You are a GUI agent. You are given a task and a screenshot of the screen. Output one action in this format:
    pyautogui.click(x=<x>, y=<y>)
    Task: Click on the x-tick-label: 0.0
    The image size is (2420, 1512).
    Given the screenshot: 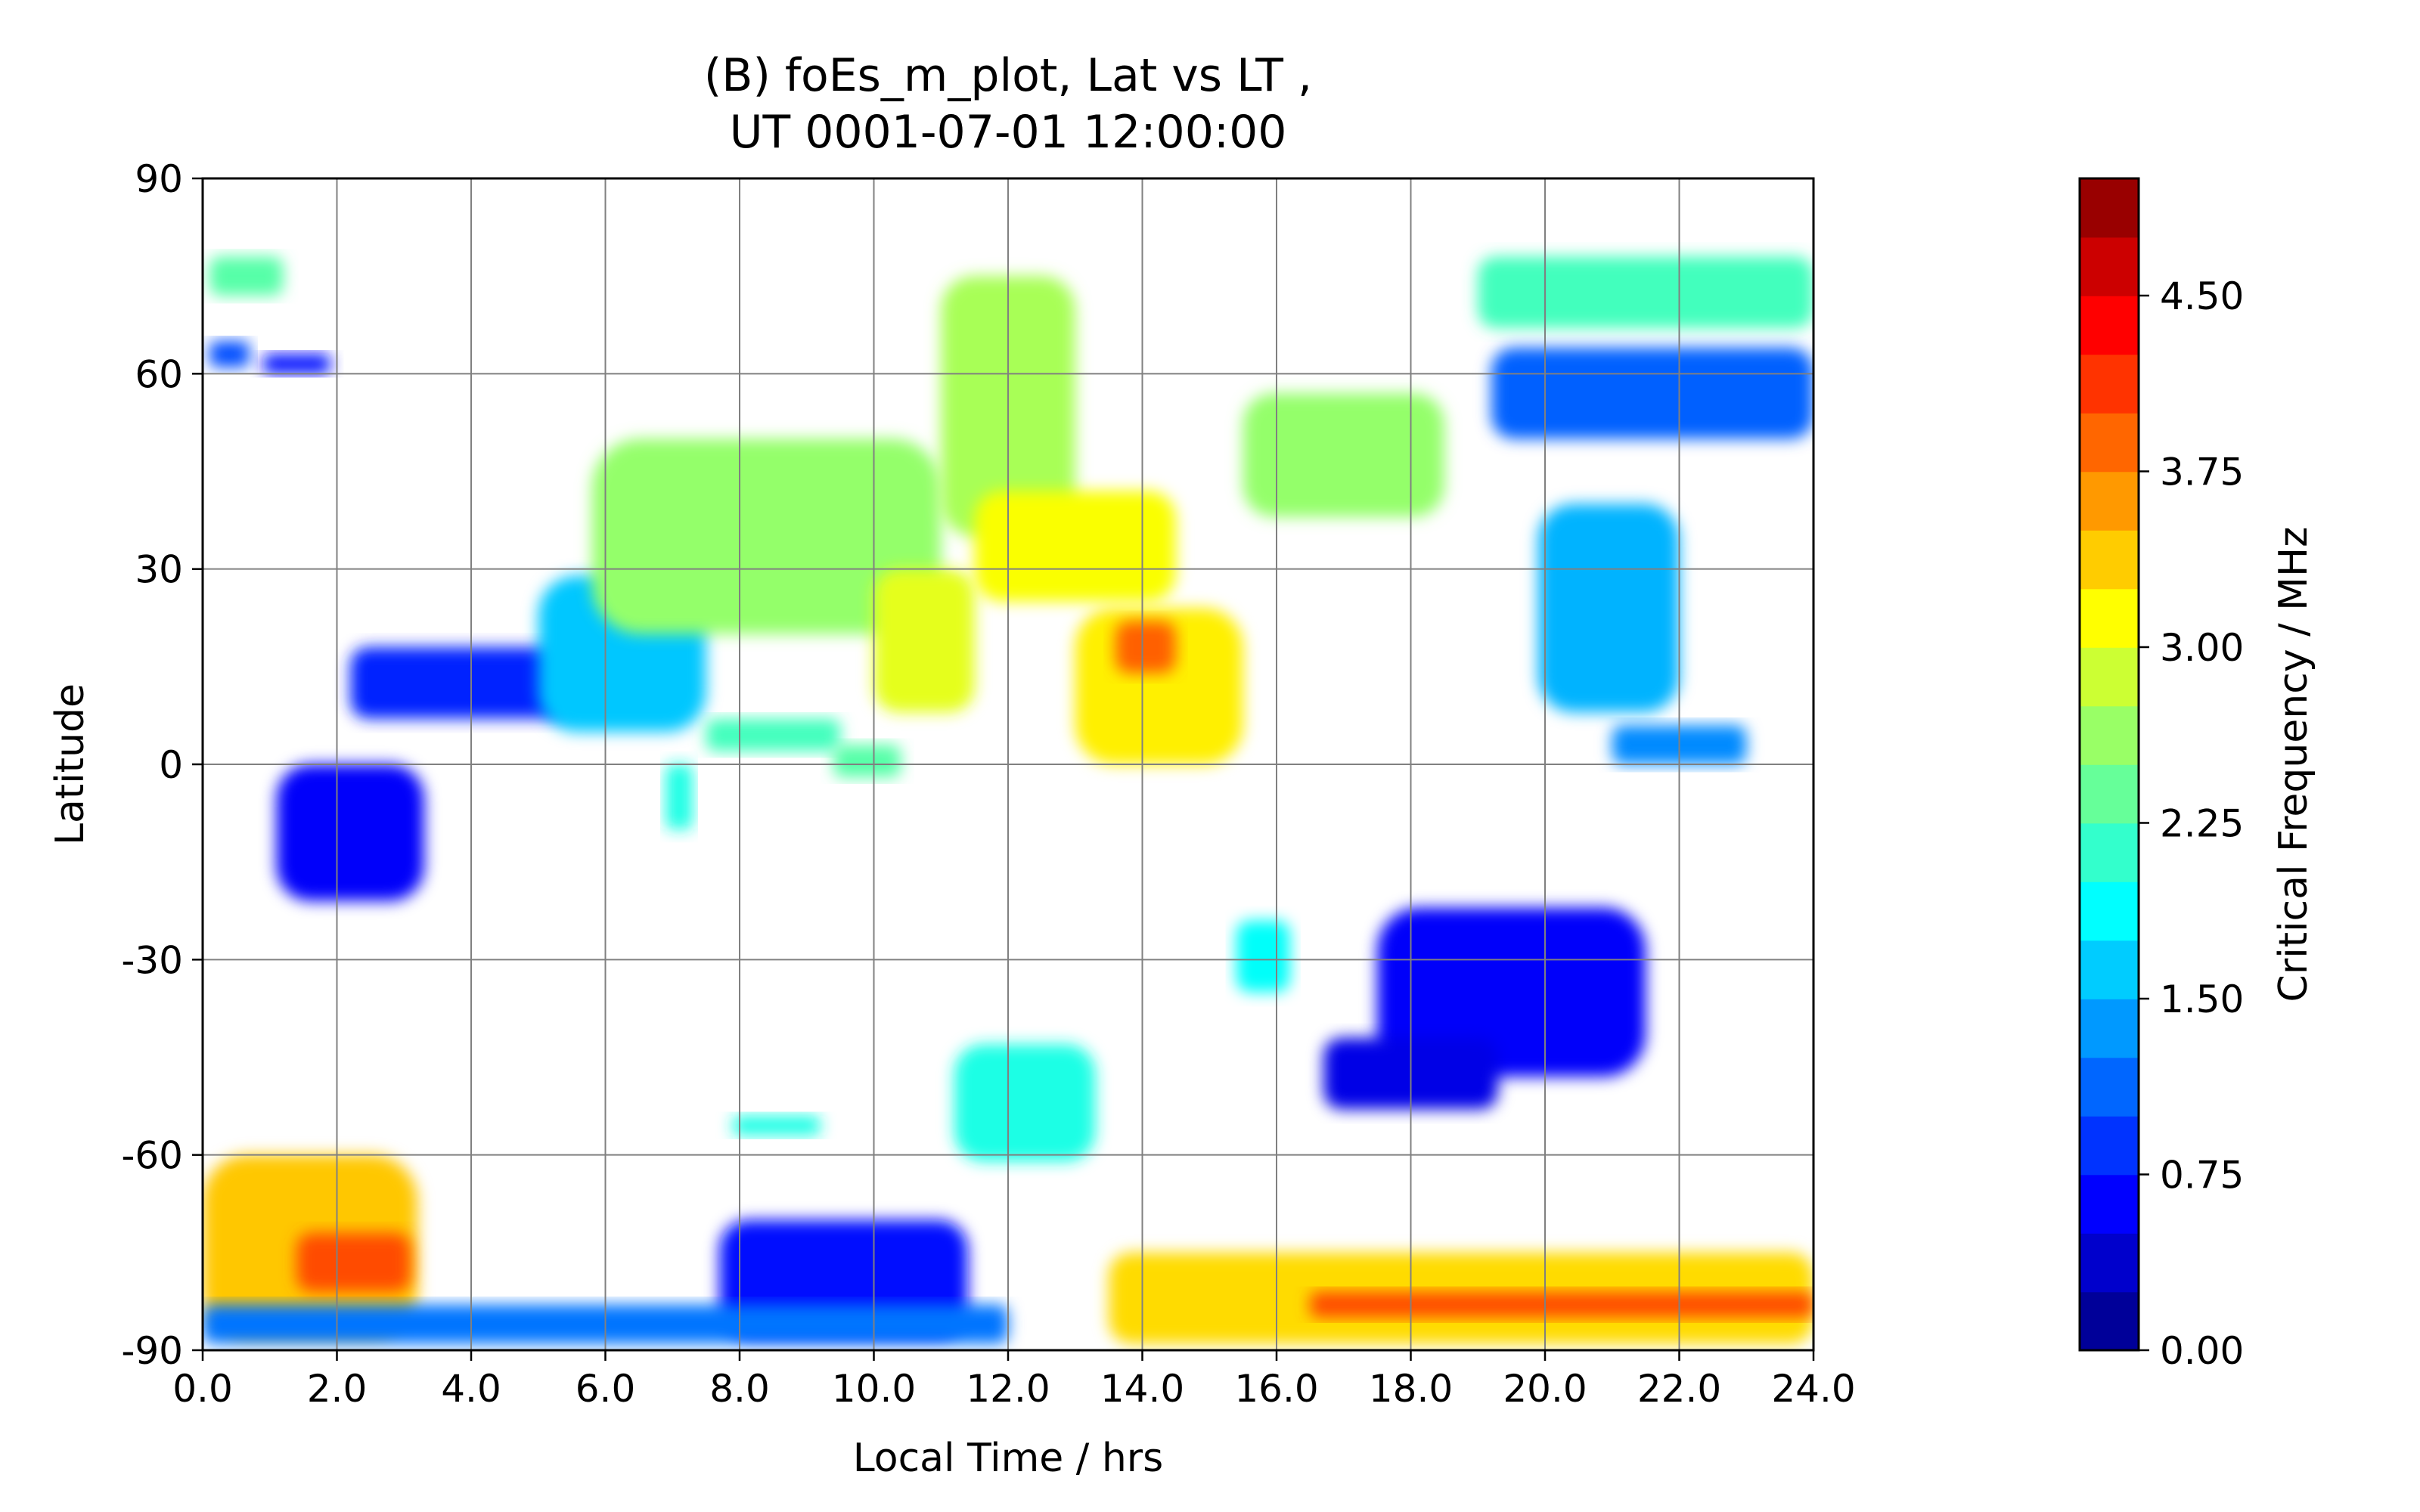 What is the action you would take?
    pyautogui.click(x=202, y=1389)
    